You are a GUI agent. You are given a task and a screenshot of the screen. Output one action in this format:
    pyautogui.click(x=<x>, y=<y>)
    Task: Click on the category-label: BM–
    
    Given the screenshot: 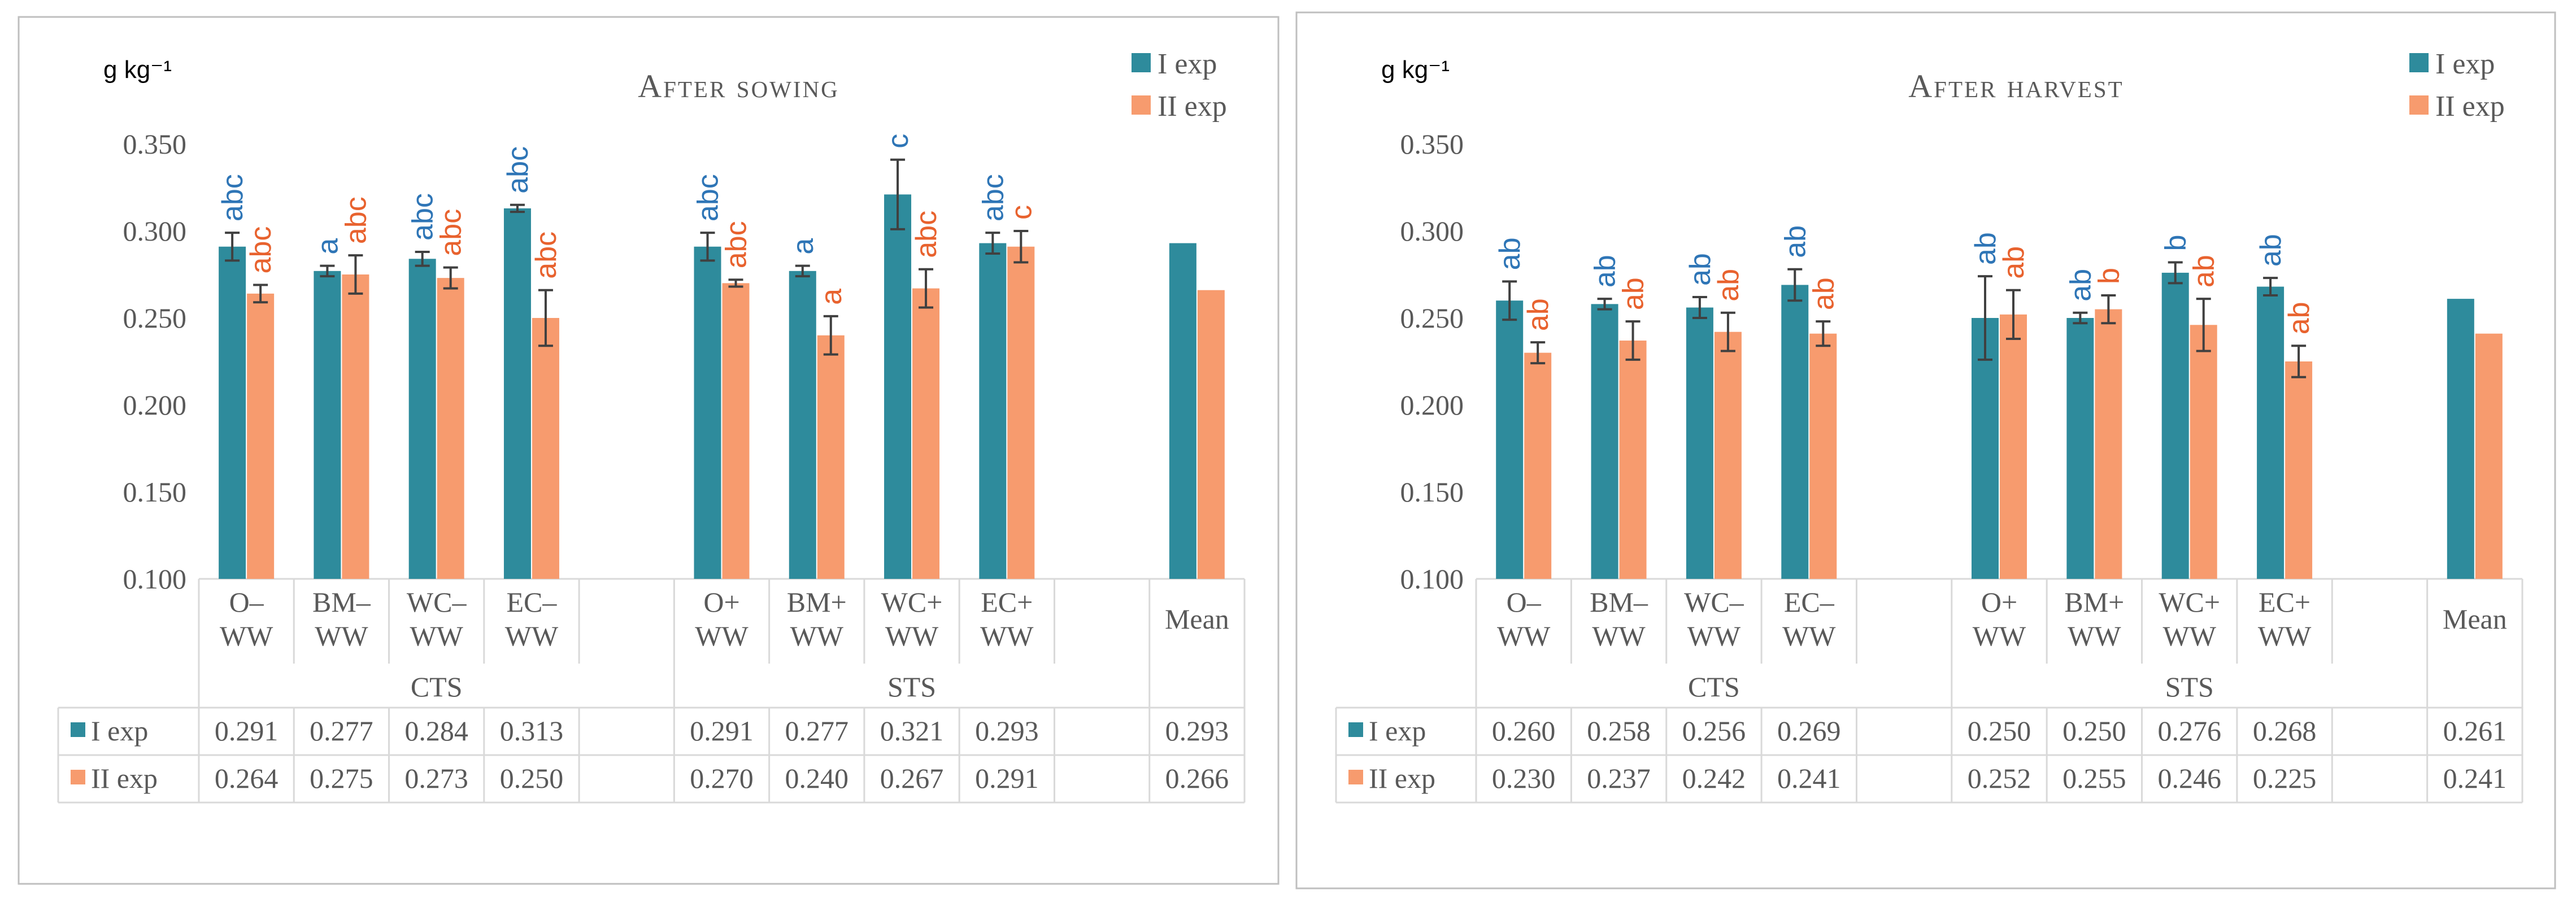 What is the action you would take?
    pyautogui.click(x=341, y=602)
    